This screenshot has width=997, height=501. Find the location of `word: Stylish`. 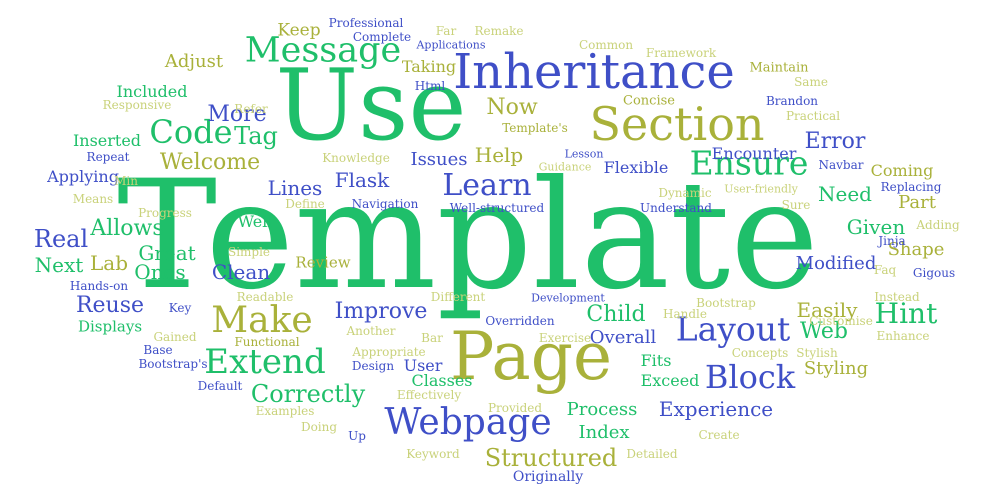

word: Stylish is located at coordinates (817, 353).